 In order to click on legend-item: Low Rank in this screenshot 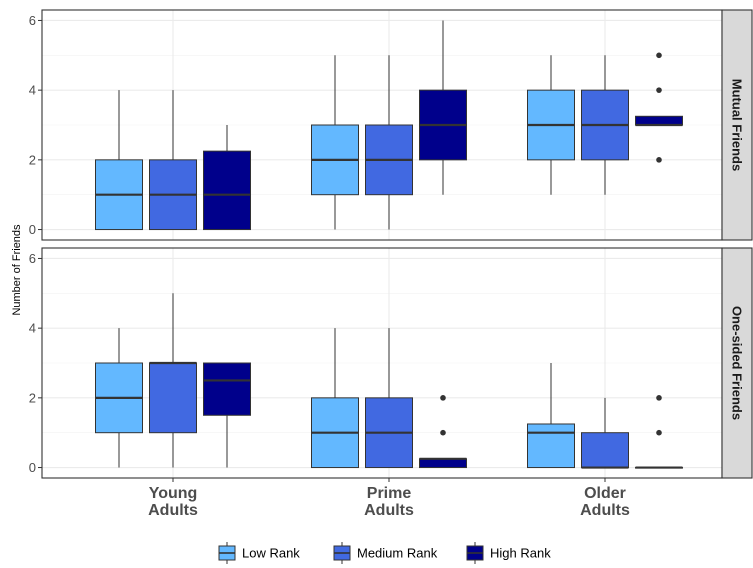, I will do `click(259, 553)`.